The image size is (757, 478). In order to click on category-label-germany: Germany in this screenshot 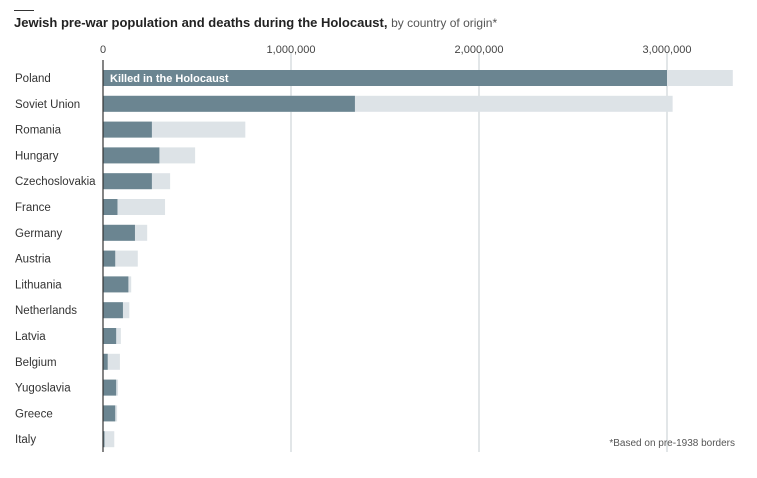, I will do `click(39, 234)`.